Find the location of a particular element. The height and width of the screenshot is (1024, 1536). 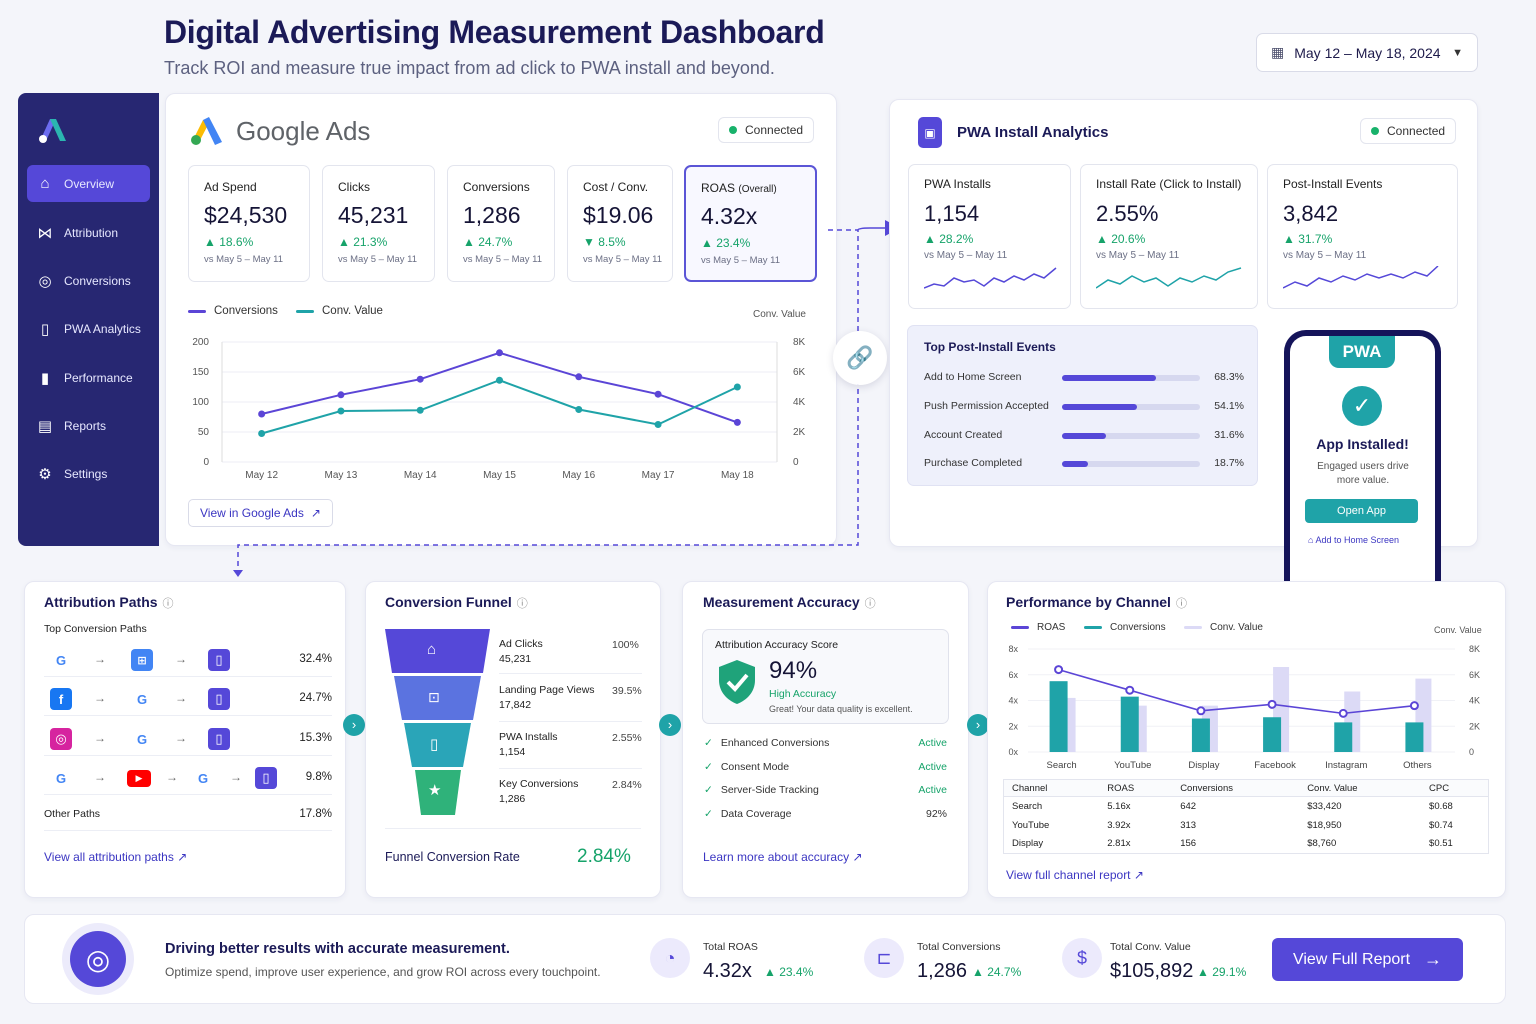

sidebar-item-label: Settings is located at coordinates (86, 473).